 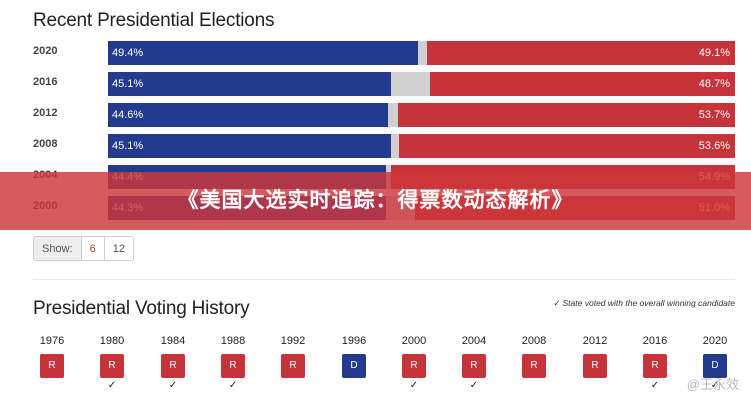 What do you see at coordinates (173, 341) in the screenshot?
I see `history-year: 1984` at bounding box center [173, 341].